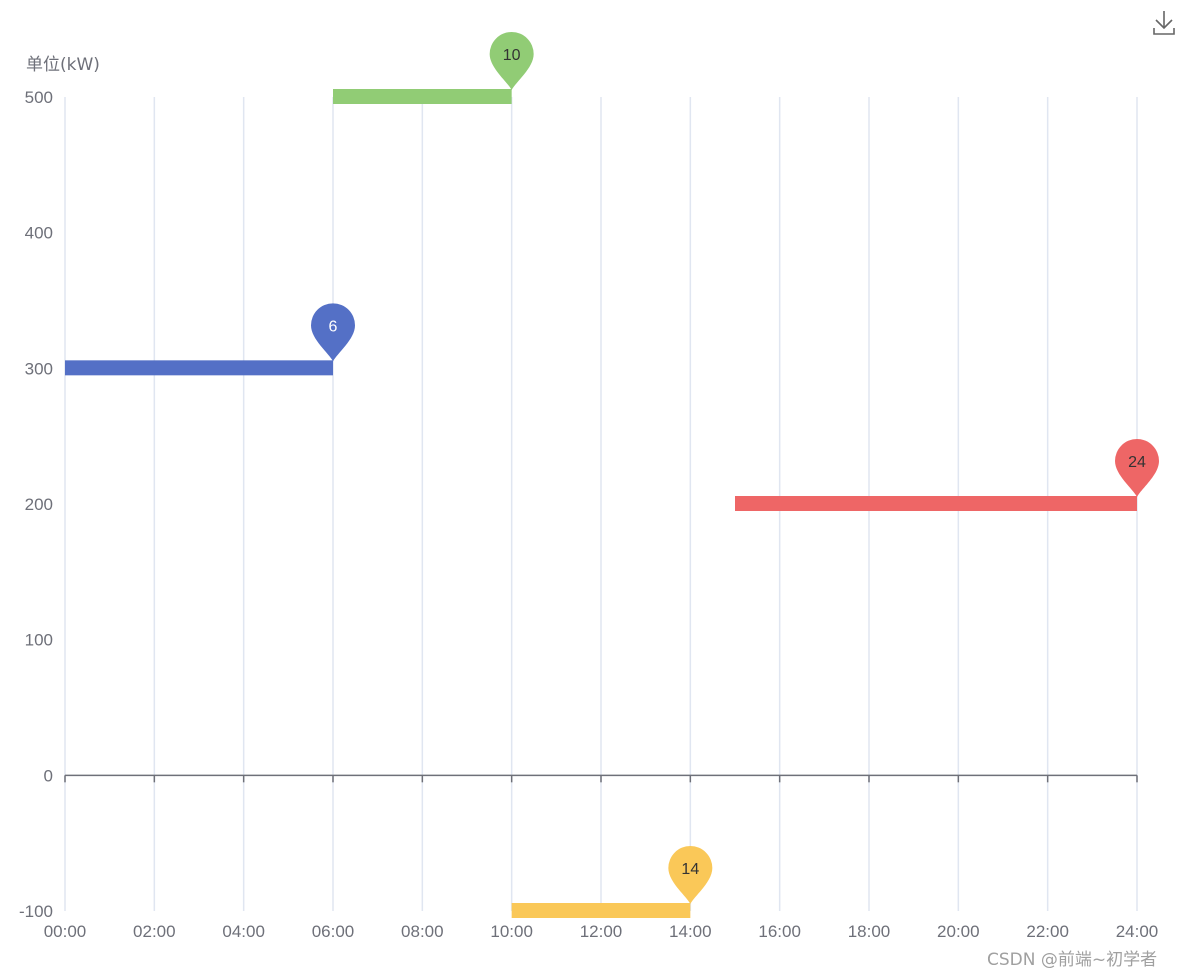  I want to click on series-segment-4: 24, so click(947, 475).